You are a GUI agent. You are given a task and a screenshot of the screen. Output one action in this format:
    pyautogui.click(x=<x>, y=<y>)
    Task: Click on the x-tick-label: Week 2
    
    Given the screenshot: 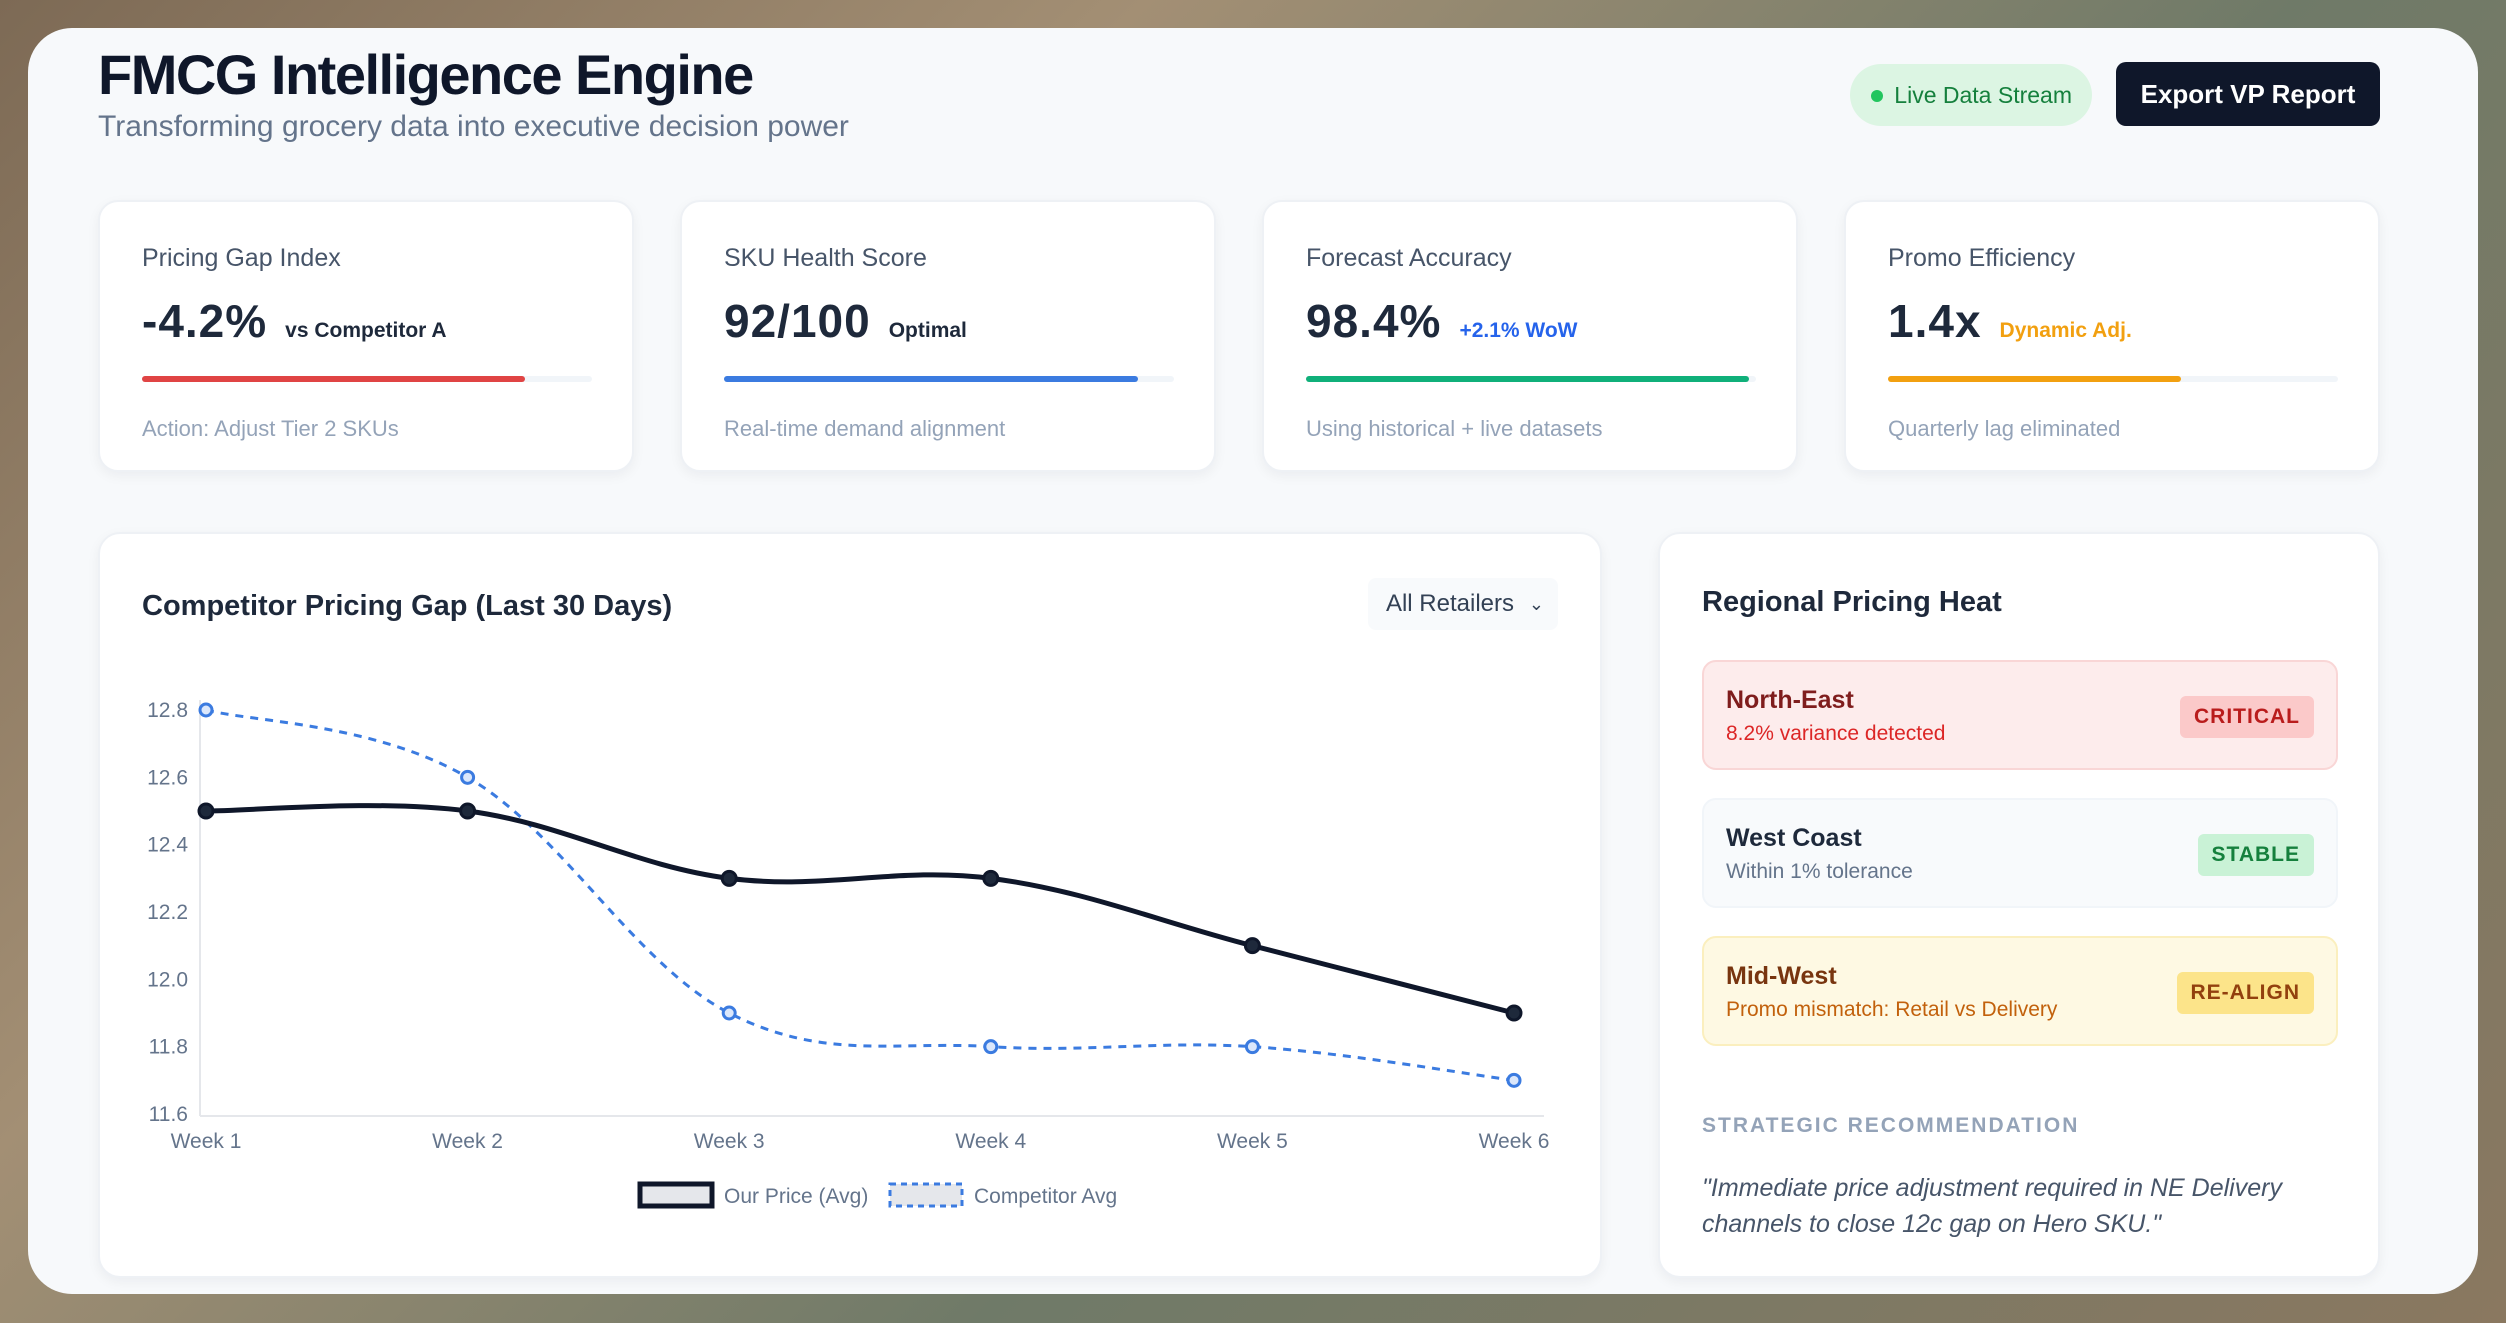 What is the action you would take?
    pyautogui.click(x=467, y=1141)
    